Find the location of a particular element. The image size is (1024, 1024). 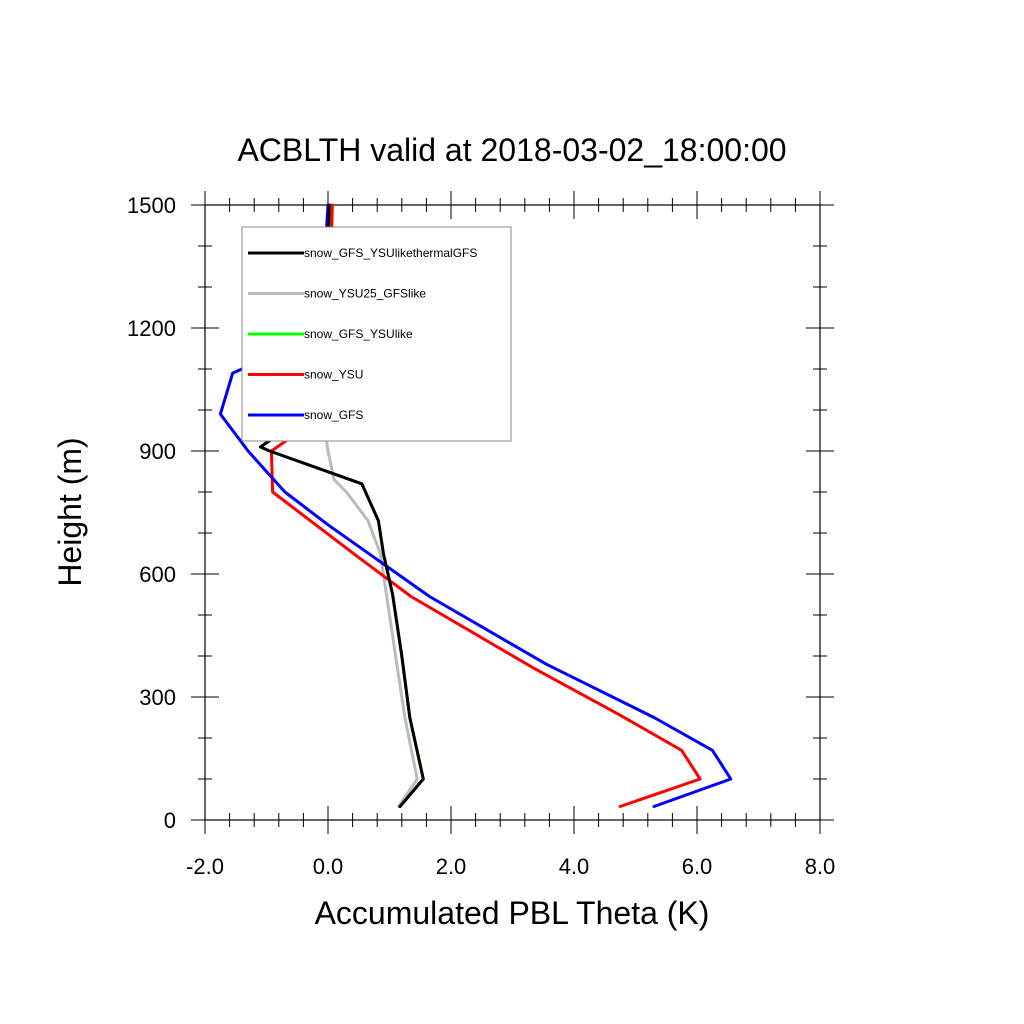

y-tick-label: 1200 is located at coordinates (151, 328).